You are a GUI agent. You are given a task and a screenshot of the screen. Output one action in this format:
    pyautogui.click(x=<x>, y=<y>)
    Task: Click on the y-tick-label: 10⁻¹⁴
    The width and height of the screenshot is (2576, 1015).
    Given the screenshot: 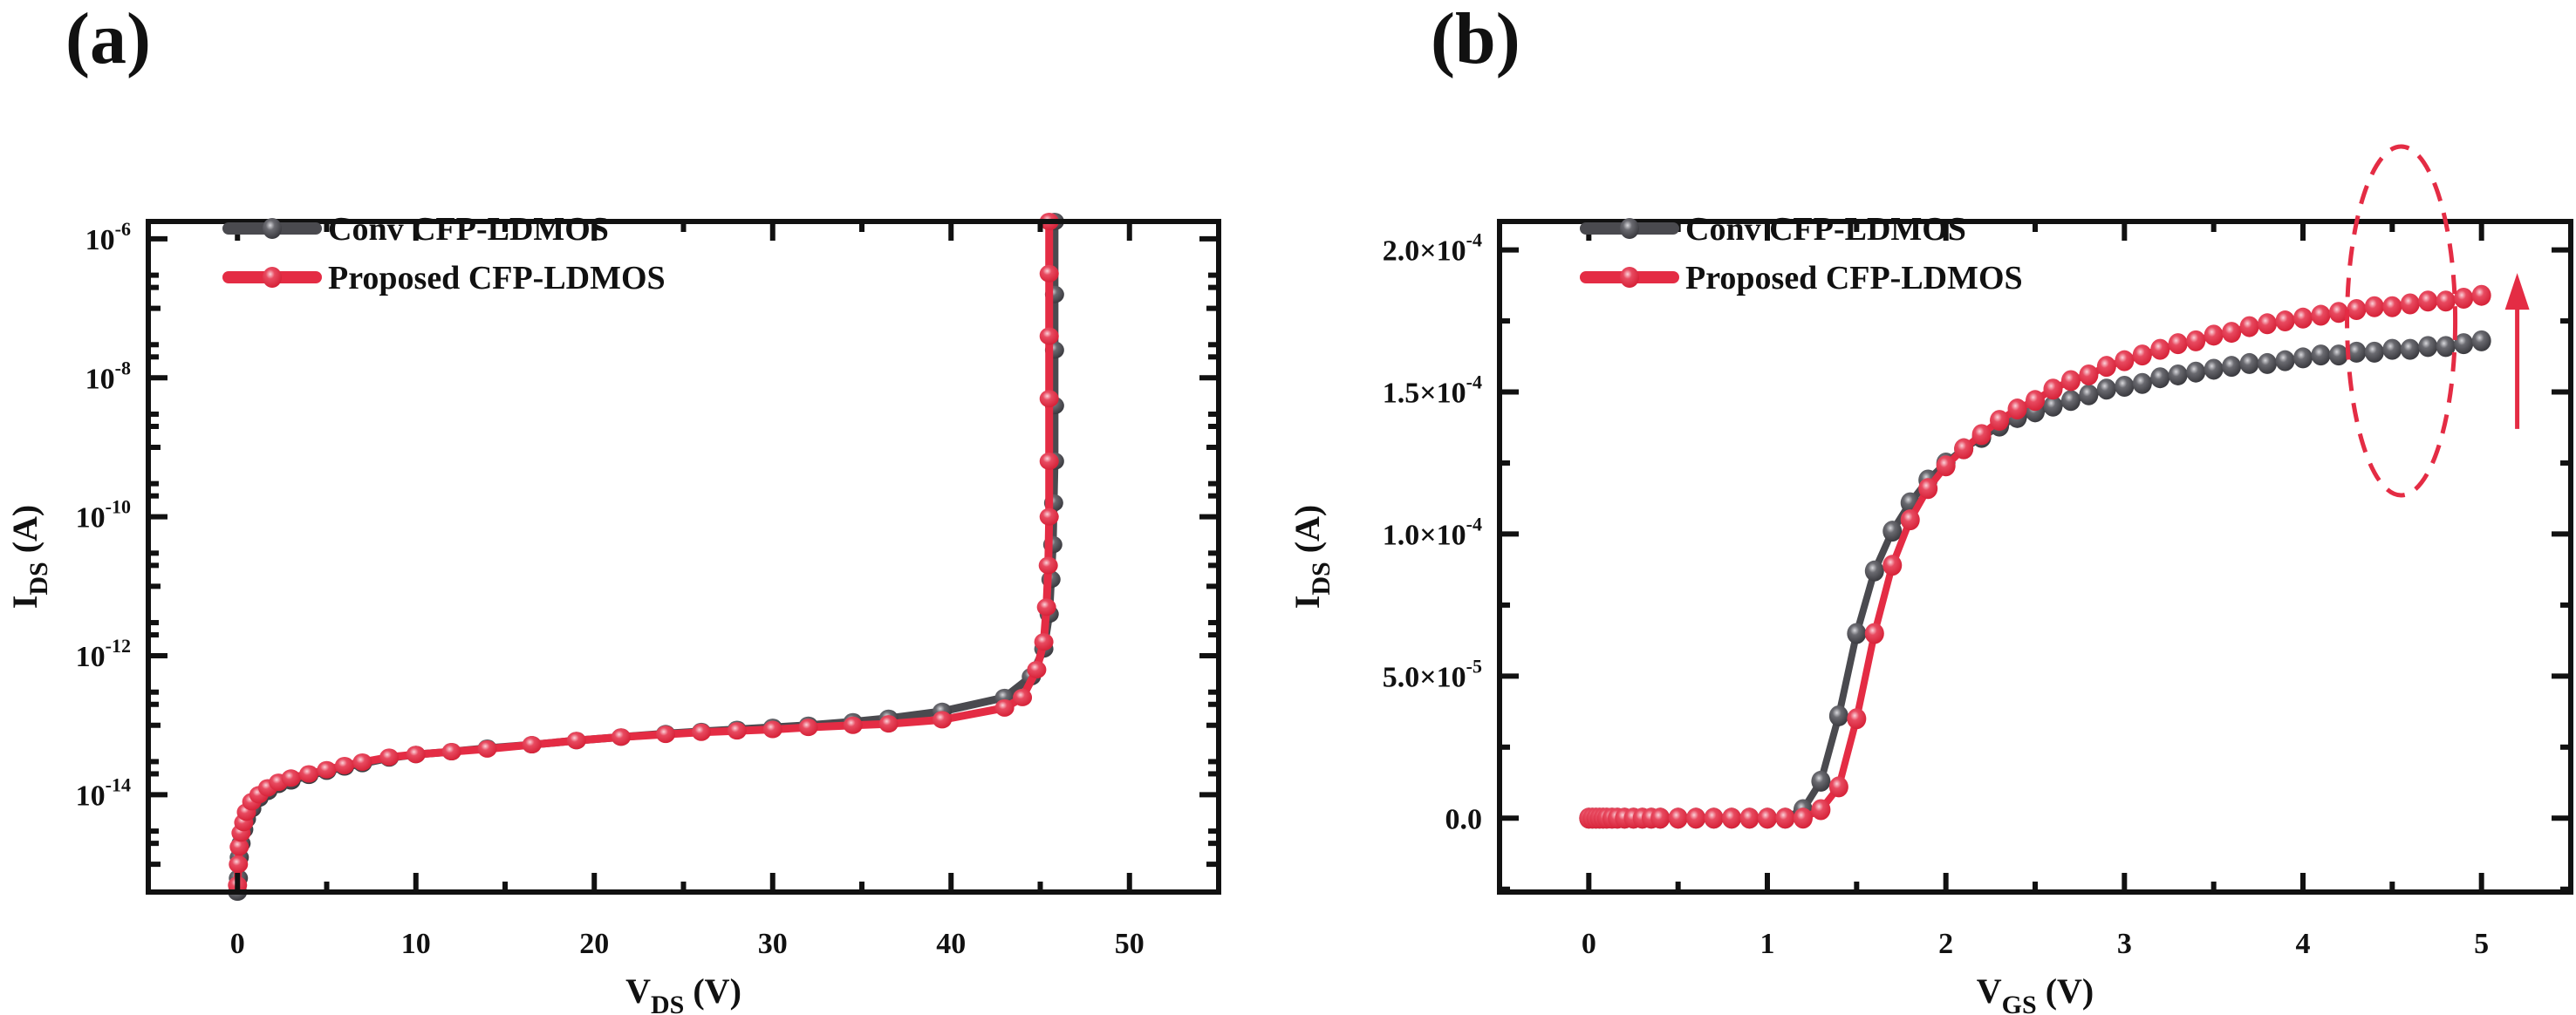 What is the action you would take?
    pyautogui.click(x=103, y=792)
    